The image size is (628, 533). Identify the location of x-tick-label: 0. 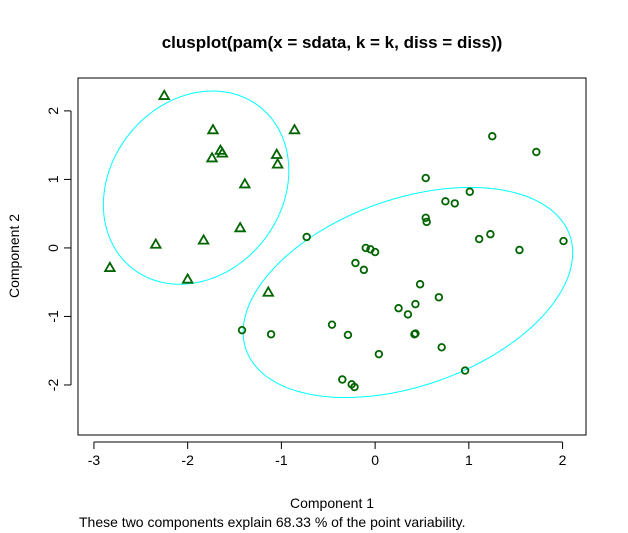
(375, 460).